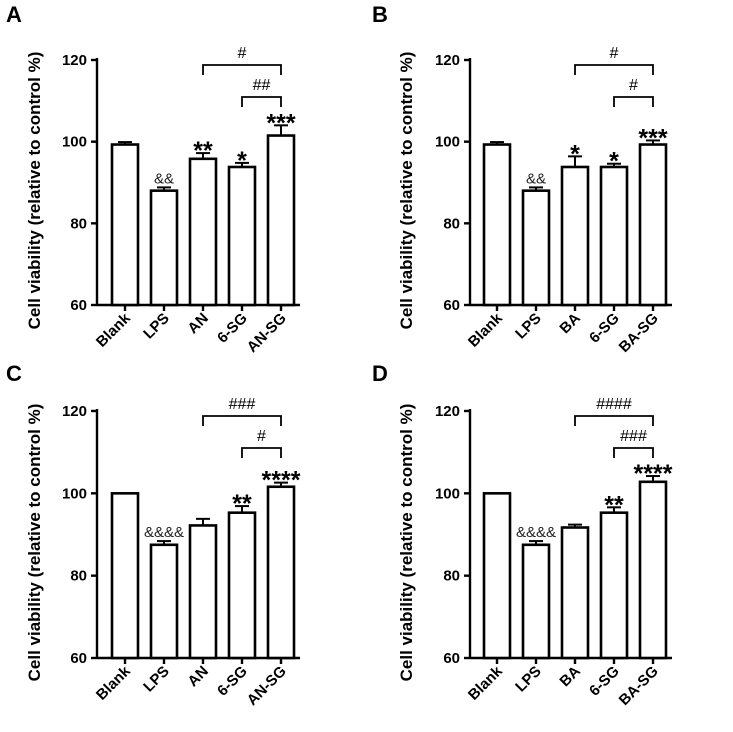 The width and height of the screenshot is (733, 732). Describe the element at coordinates (14, 373) in the screenshot. I see `panel-letter: C` at that location.